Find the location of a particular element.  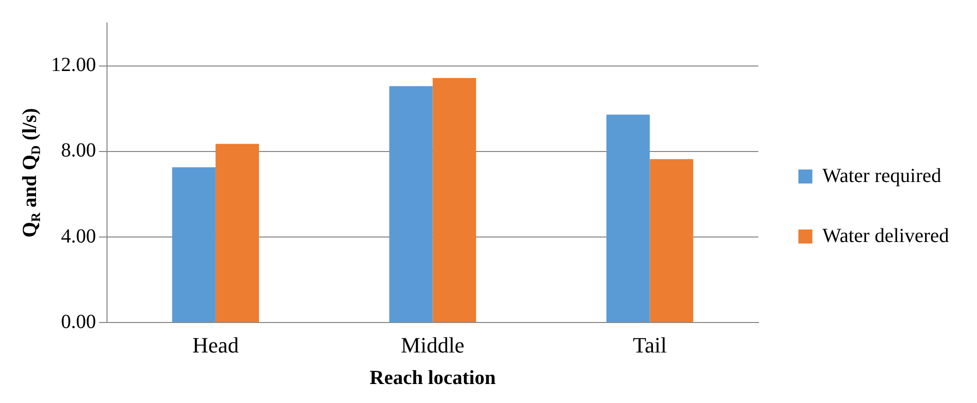

legend-label: Water delivered is located at coordinates (886, 235).